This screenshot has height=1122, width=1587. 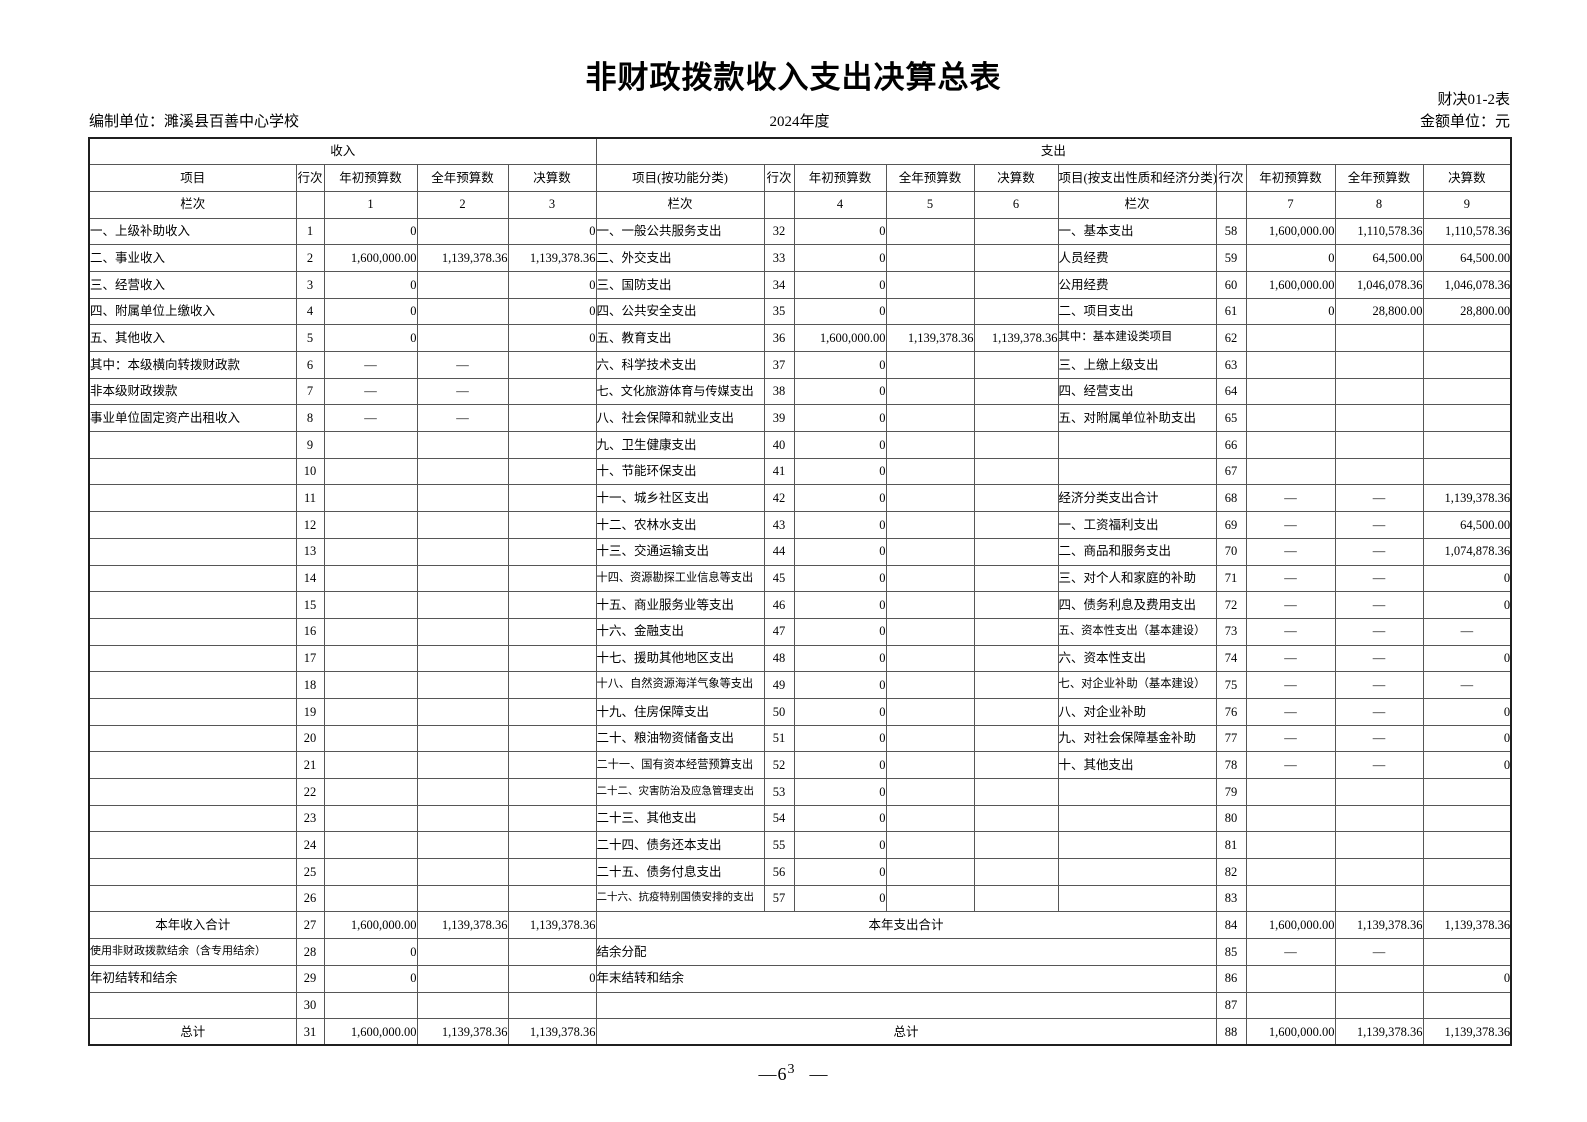 What do you see at coordinates (779, 631) in the screenshot?
I see `function-line-number-cell: 47` at bounding box center [779, 631].